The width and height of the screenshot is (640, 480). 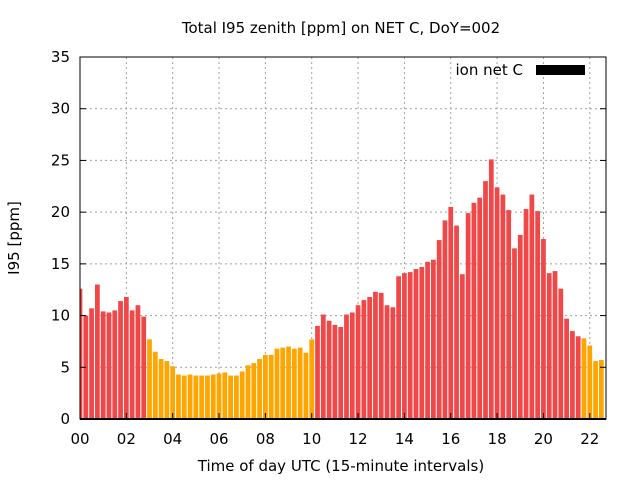 I want to click on y-tick-label: 30, so click(x=60, y=109).